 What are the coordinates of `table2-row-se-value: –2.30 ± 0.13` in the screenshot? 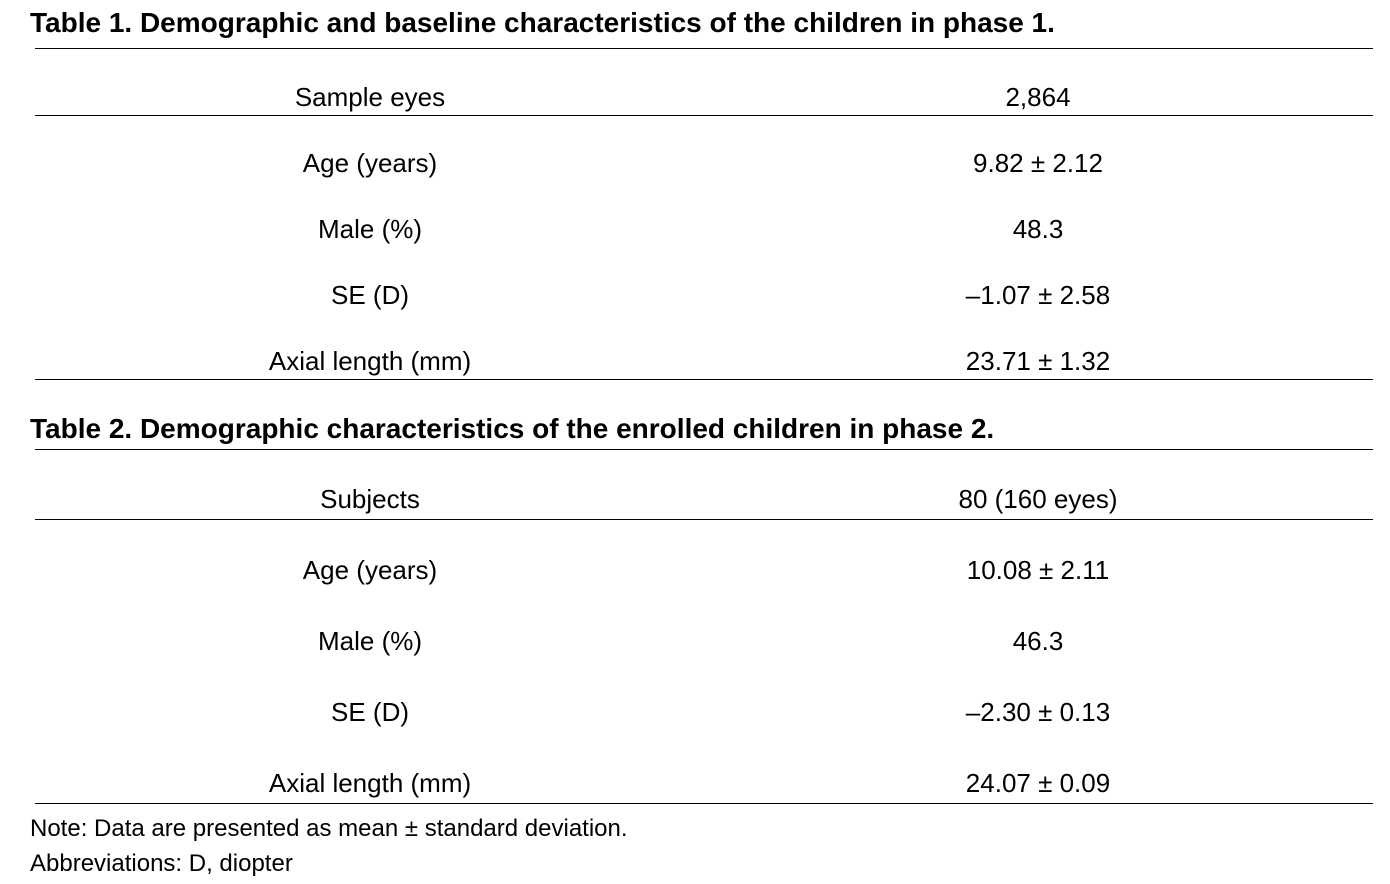 It's located at (1038, 712).